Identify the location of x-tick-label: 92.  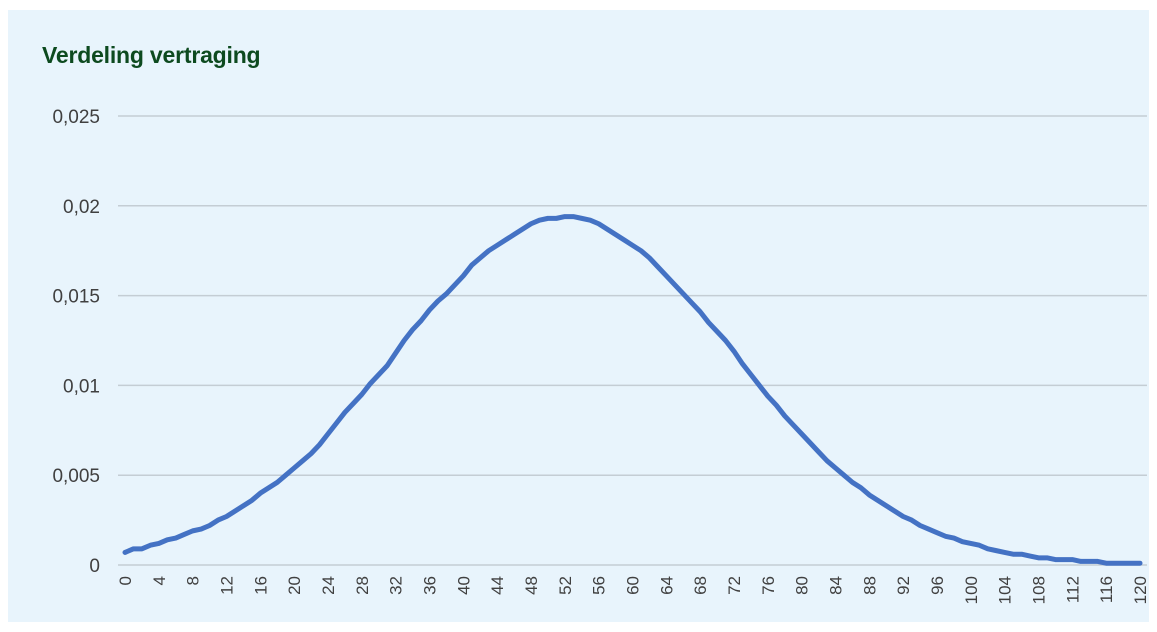
(903, 585).